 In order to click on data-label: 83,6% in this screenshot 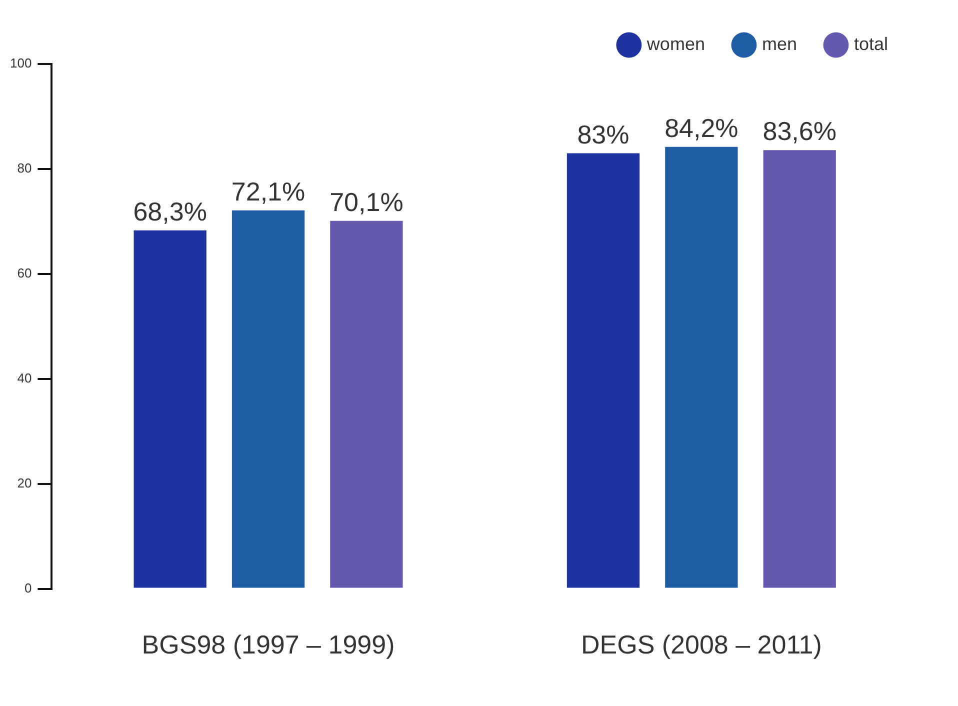, I will do `click(799, 131)`.